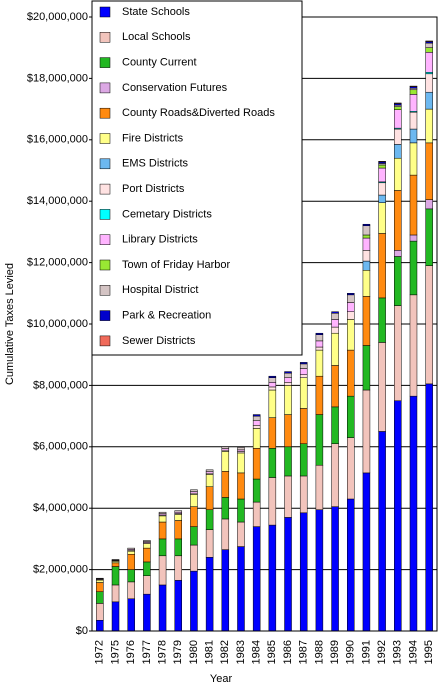 This screenshot has height=688, width=441. Describe the element at coordinates (160, 290) in the screenshot. I see `legend-label: Hospital District` at that location.